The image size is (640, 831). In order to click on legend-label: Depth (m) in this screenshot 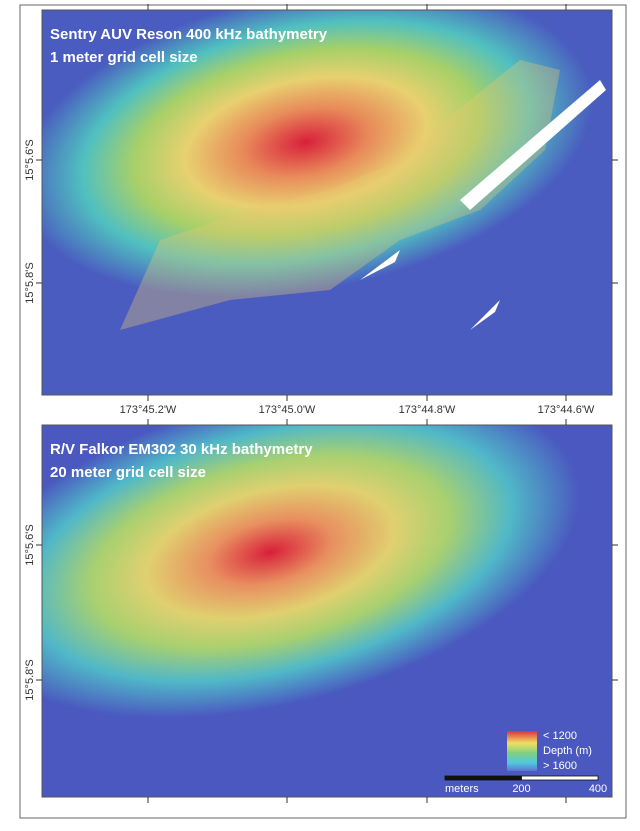, I will do `click(567, 751)`.